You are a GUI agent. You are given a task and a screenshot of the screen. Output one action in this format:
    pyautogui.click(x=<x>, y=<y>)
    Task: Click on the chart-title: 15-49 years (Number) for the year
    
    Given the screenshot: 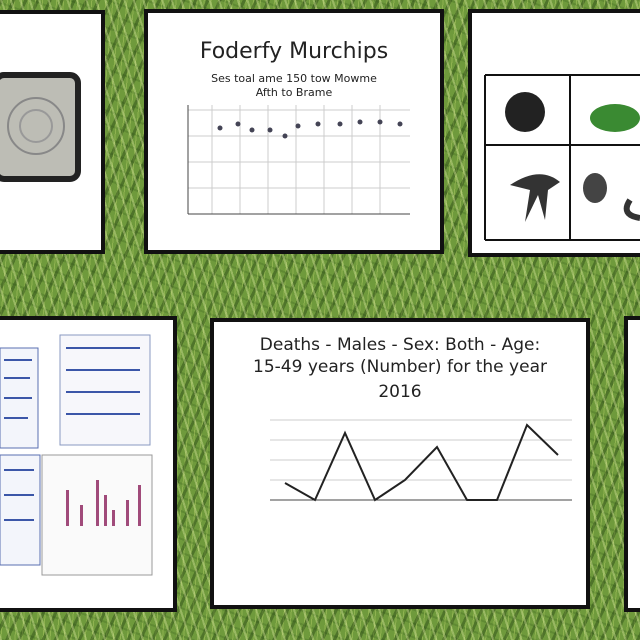 What is the action you would take?
    pyautogui.click(x=400, y=367)
    